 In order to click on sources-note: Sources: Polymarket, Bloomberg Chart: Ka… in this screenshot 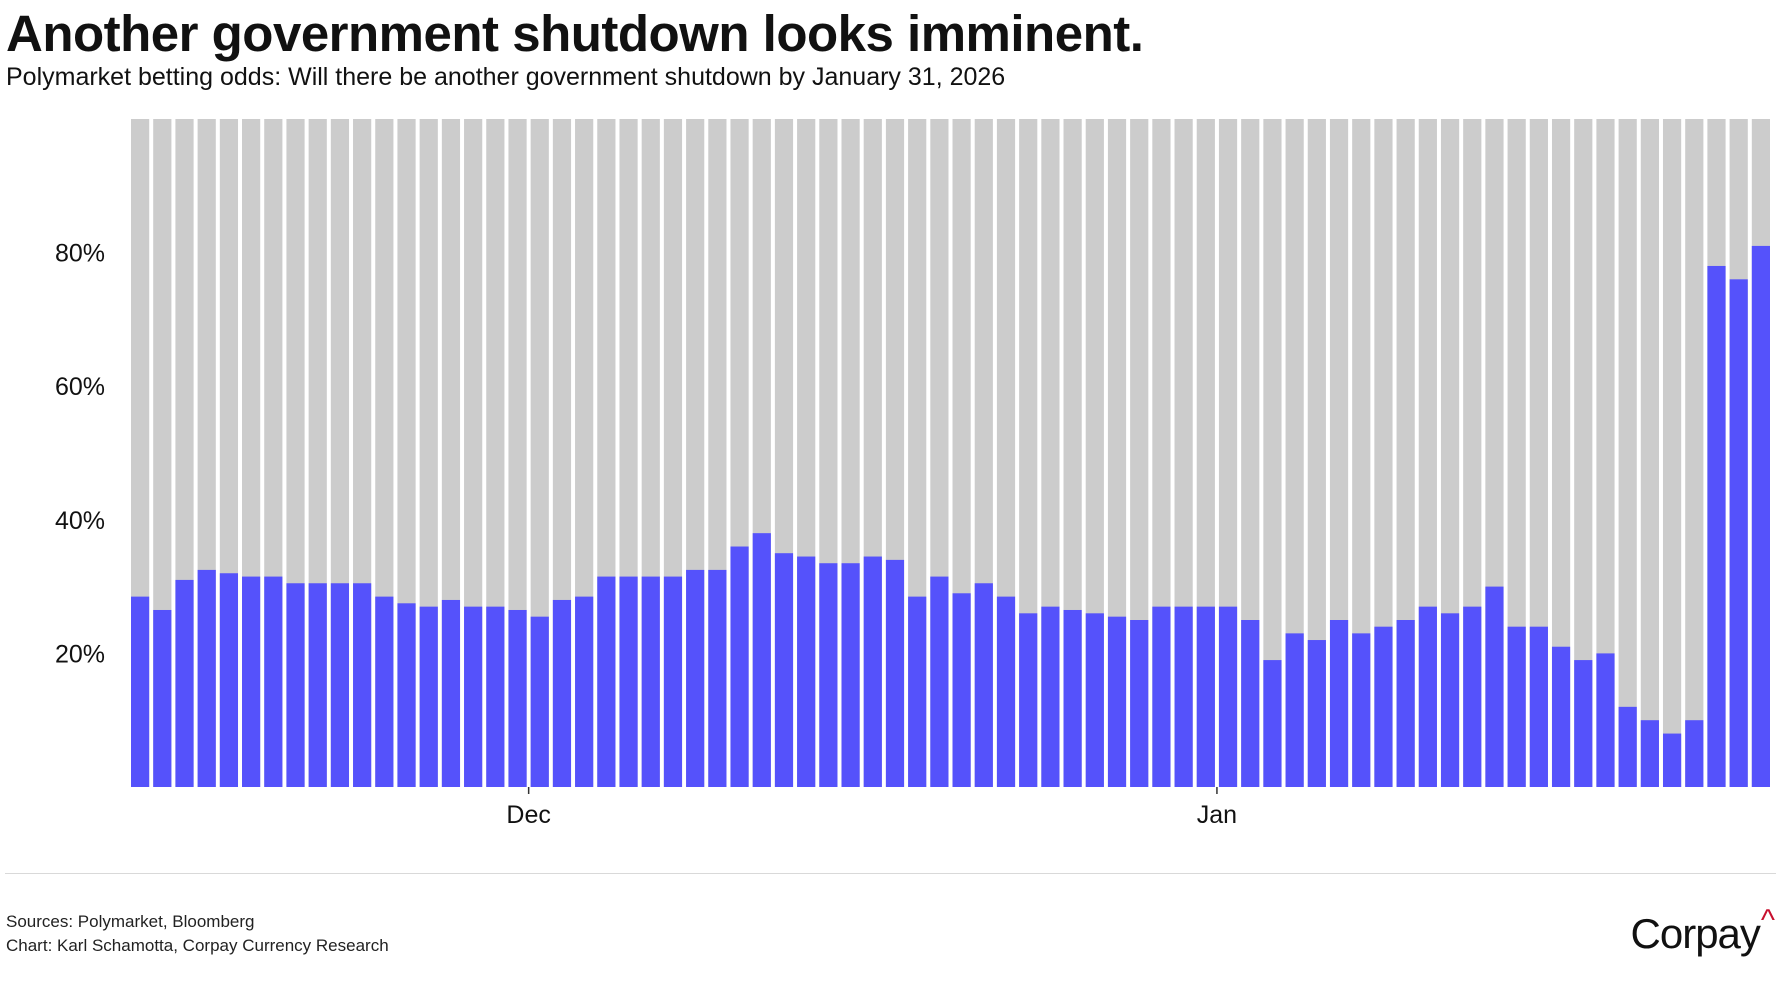, I will do `click(197, 934)`.